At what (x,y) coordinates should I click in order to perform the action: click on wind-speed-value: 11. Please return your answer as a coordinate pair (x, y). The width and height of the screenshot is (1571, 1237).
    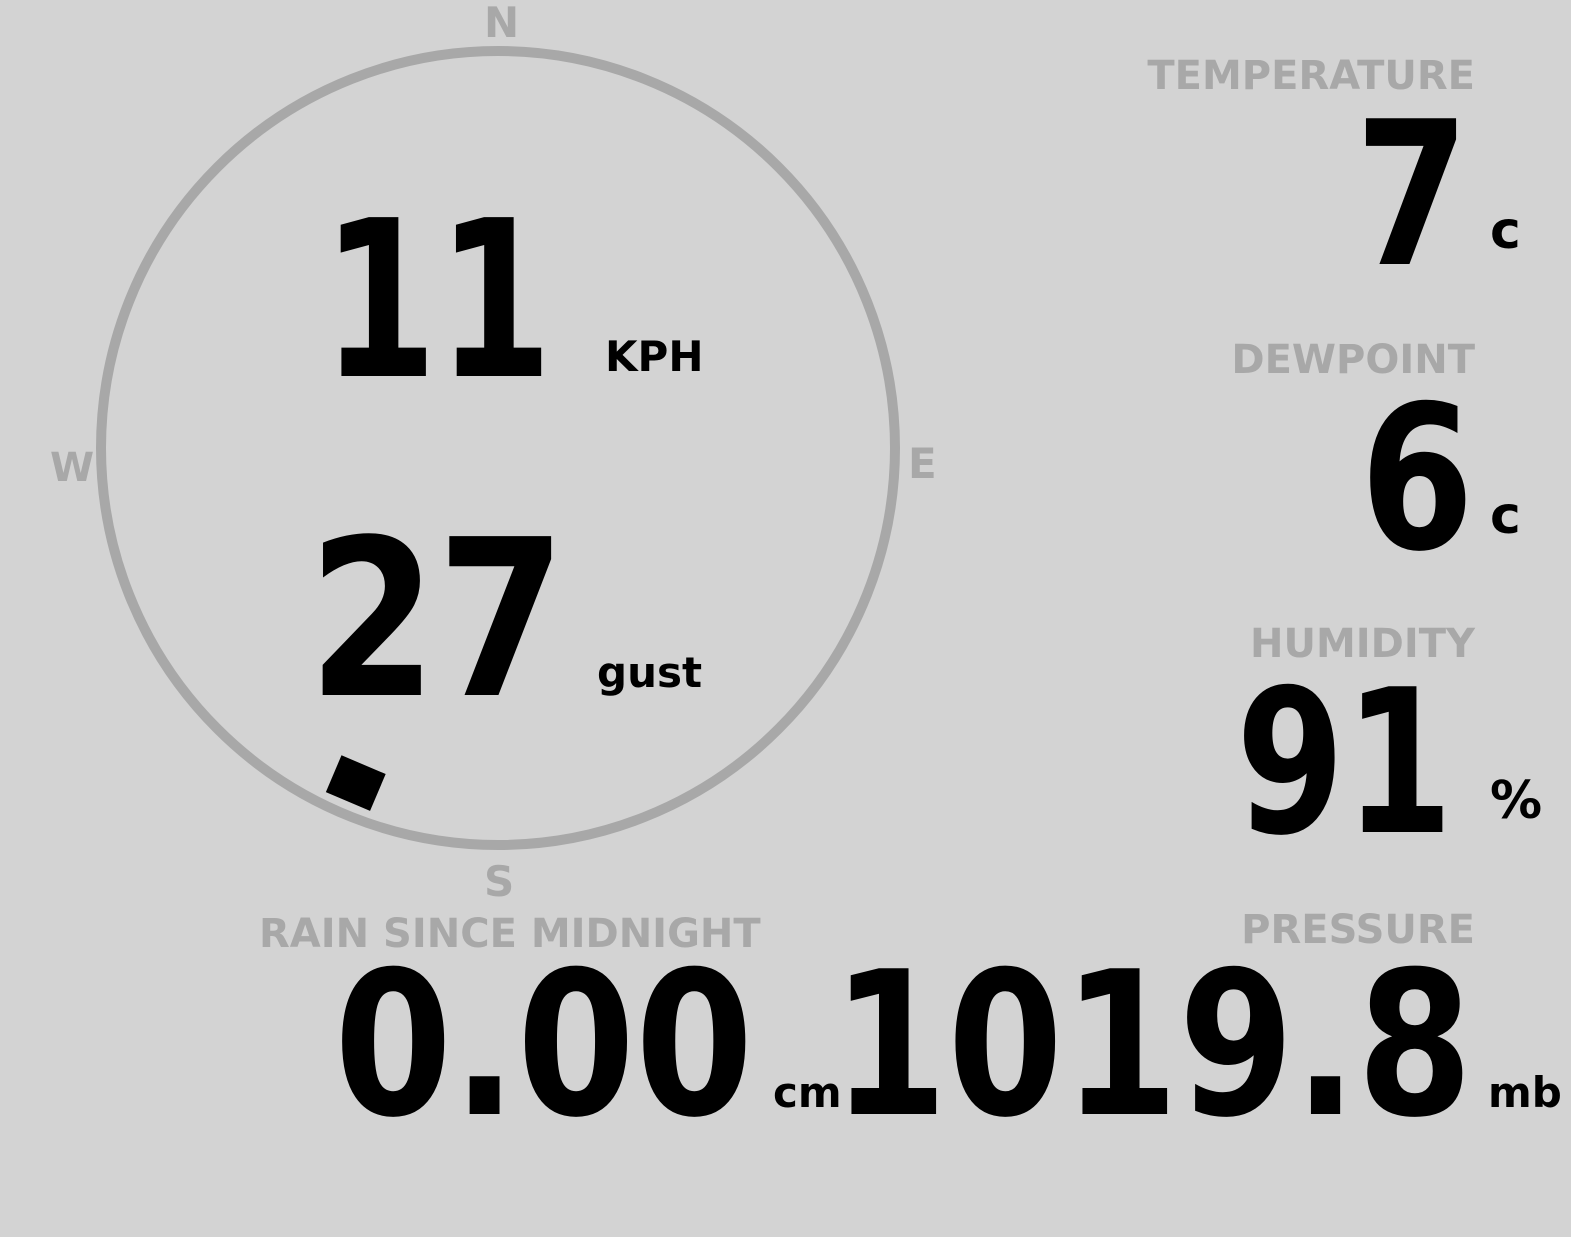
    Looking at the image, I should click on (437, 301).